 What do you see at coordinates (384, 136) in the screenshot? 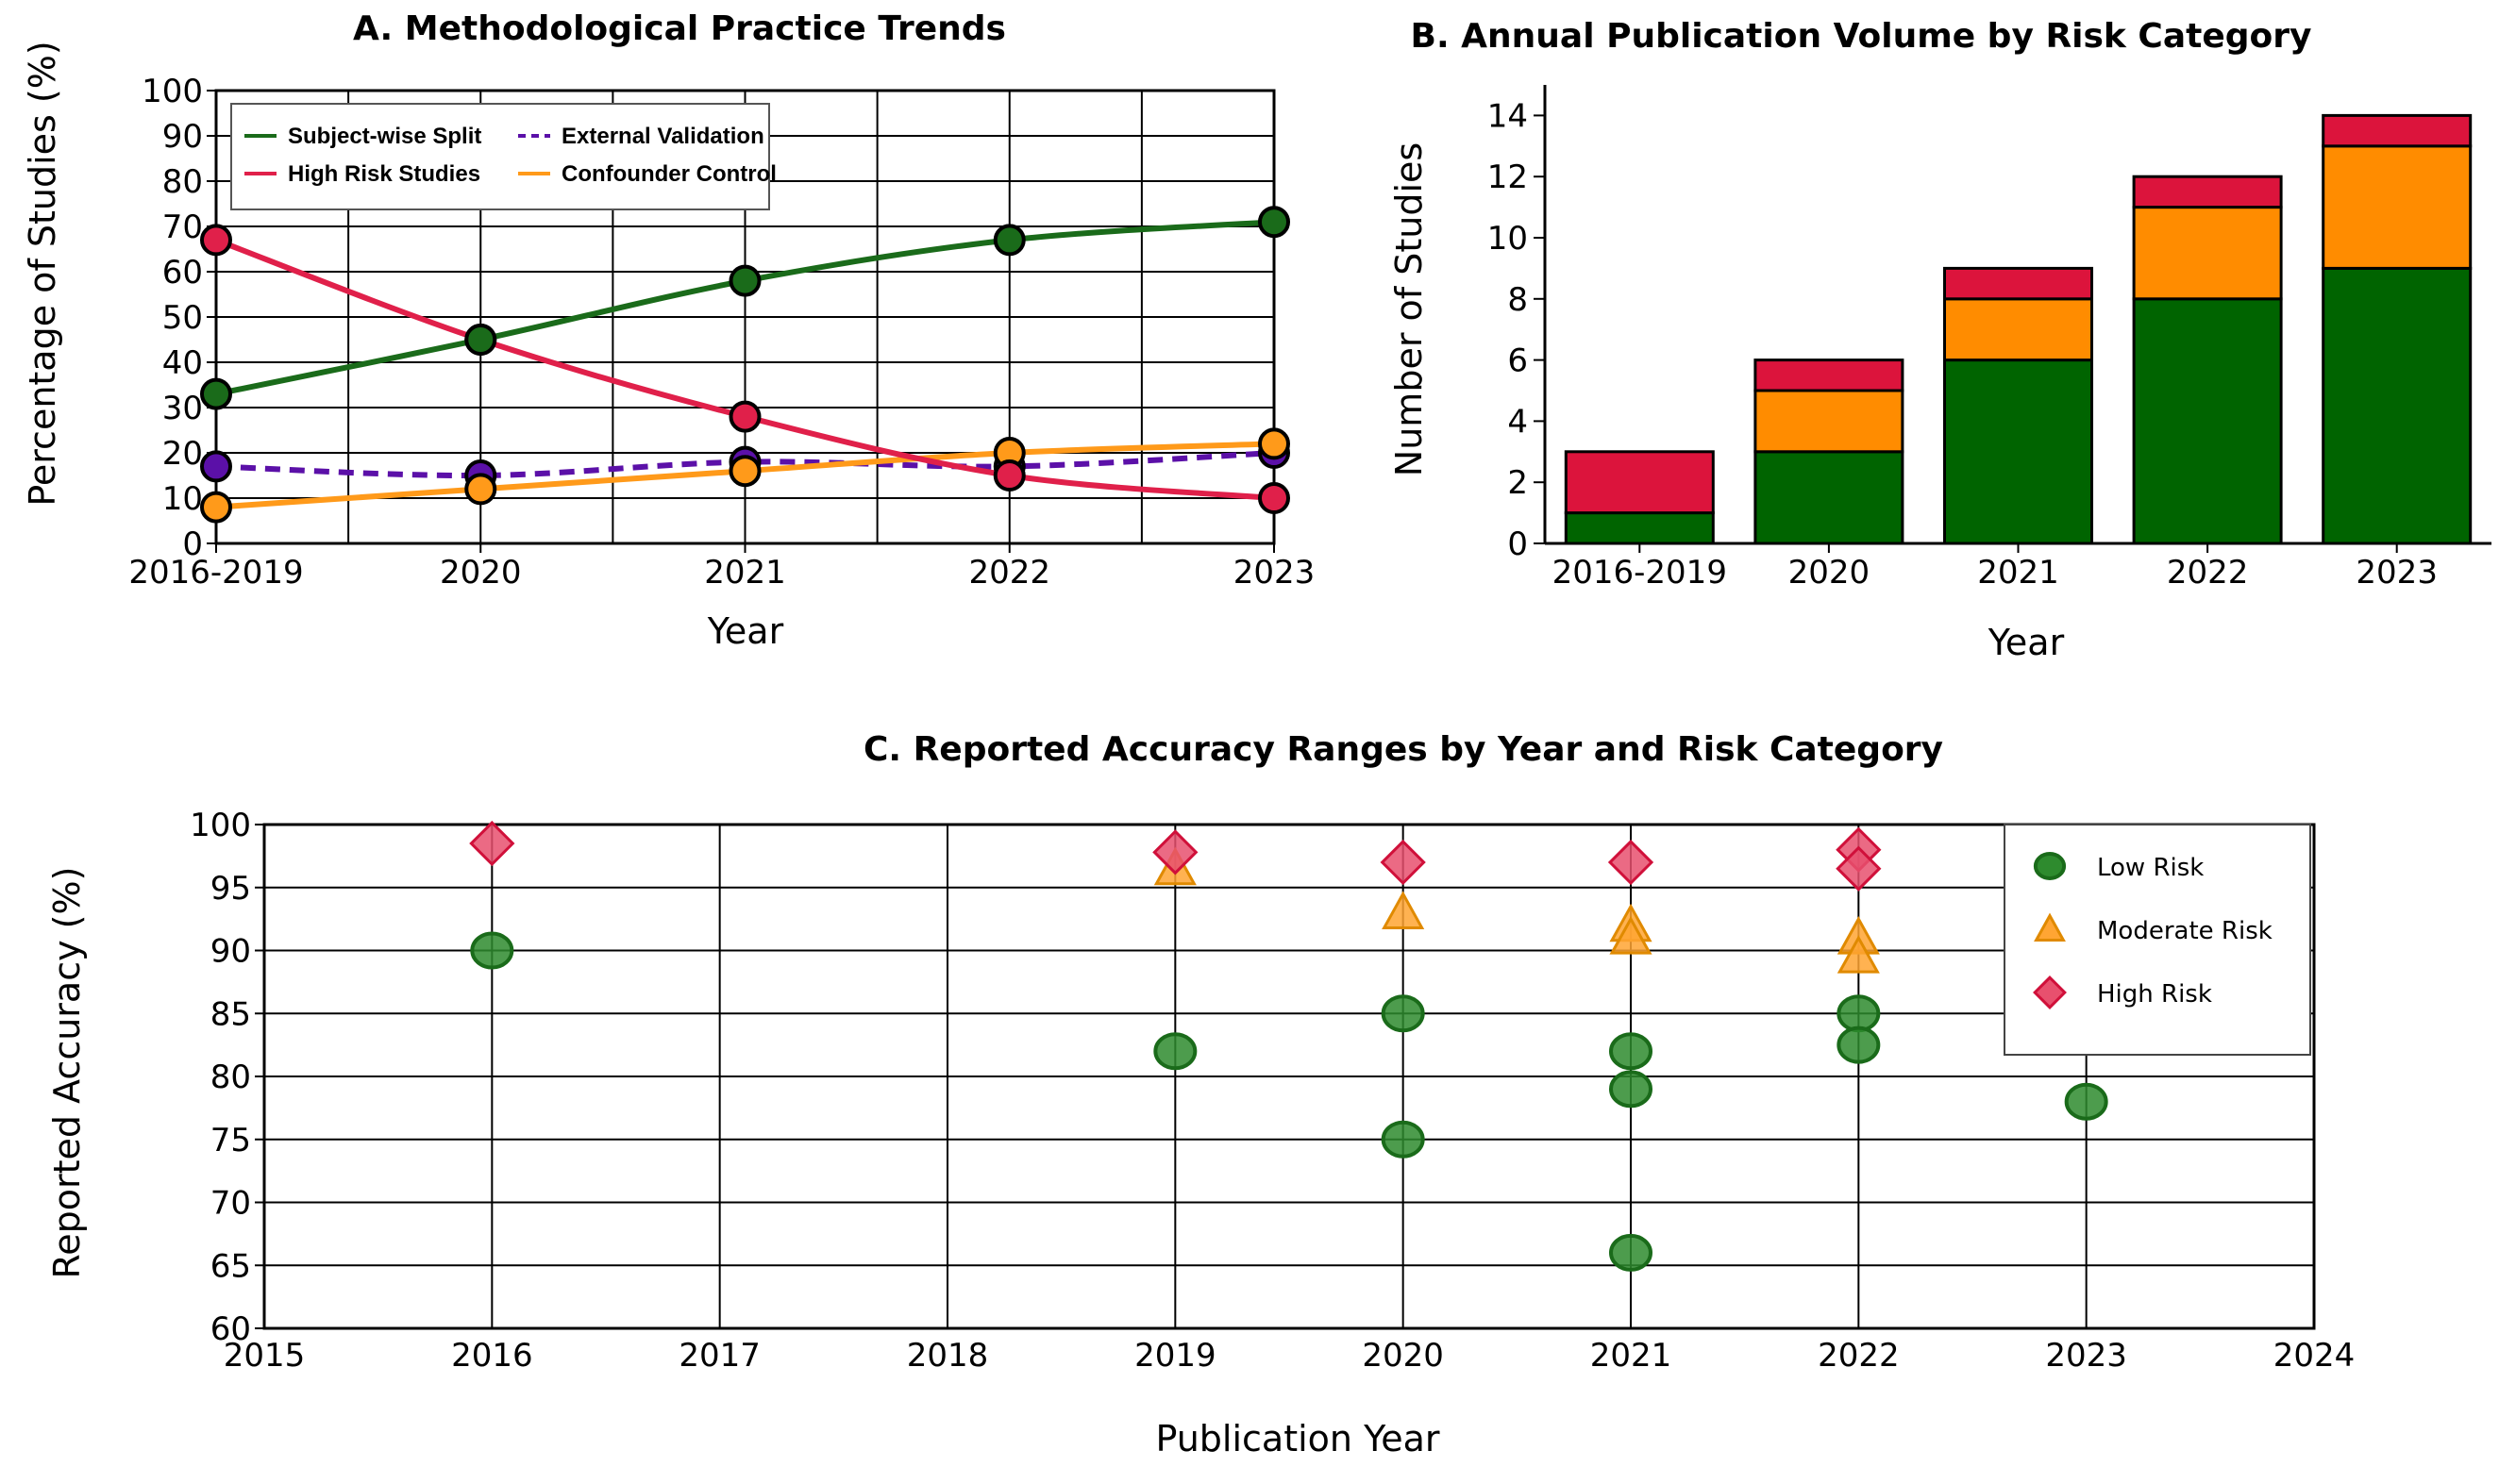
I see `panel-a-legend-label: Subject-wise Split` at bounding box center [384, 136].